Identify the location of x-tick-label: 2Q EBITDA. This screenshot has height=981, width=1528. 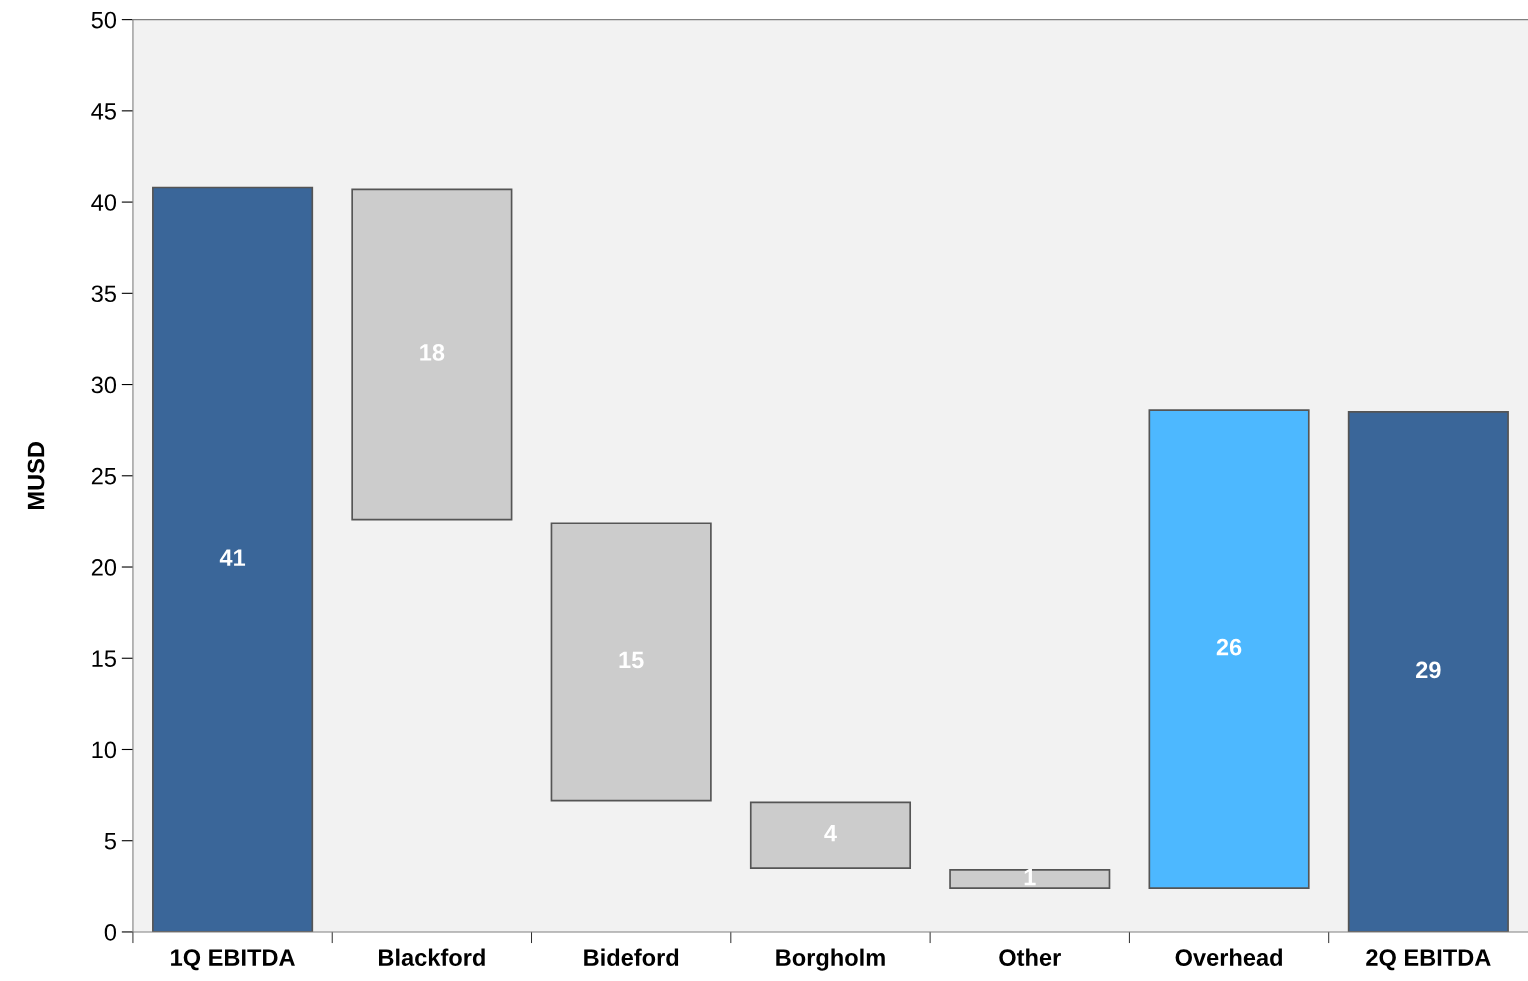
(1428, 960).